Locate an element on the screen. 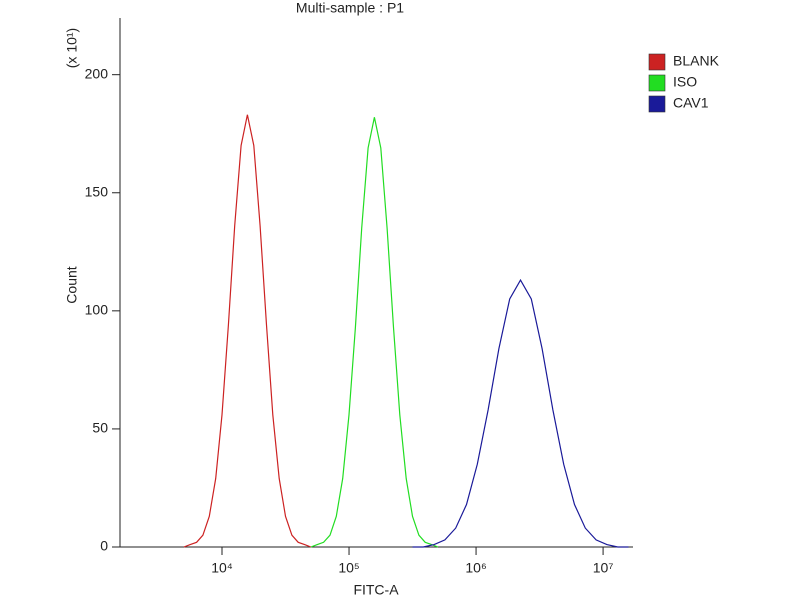 The width and height of the screenshot is (800, 600). x-tick-label: 10⁶ is located at coordinates (475, 568).